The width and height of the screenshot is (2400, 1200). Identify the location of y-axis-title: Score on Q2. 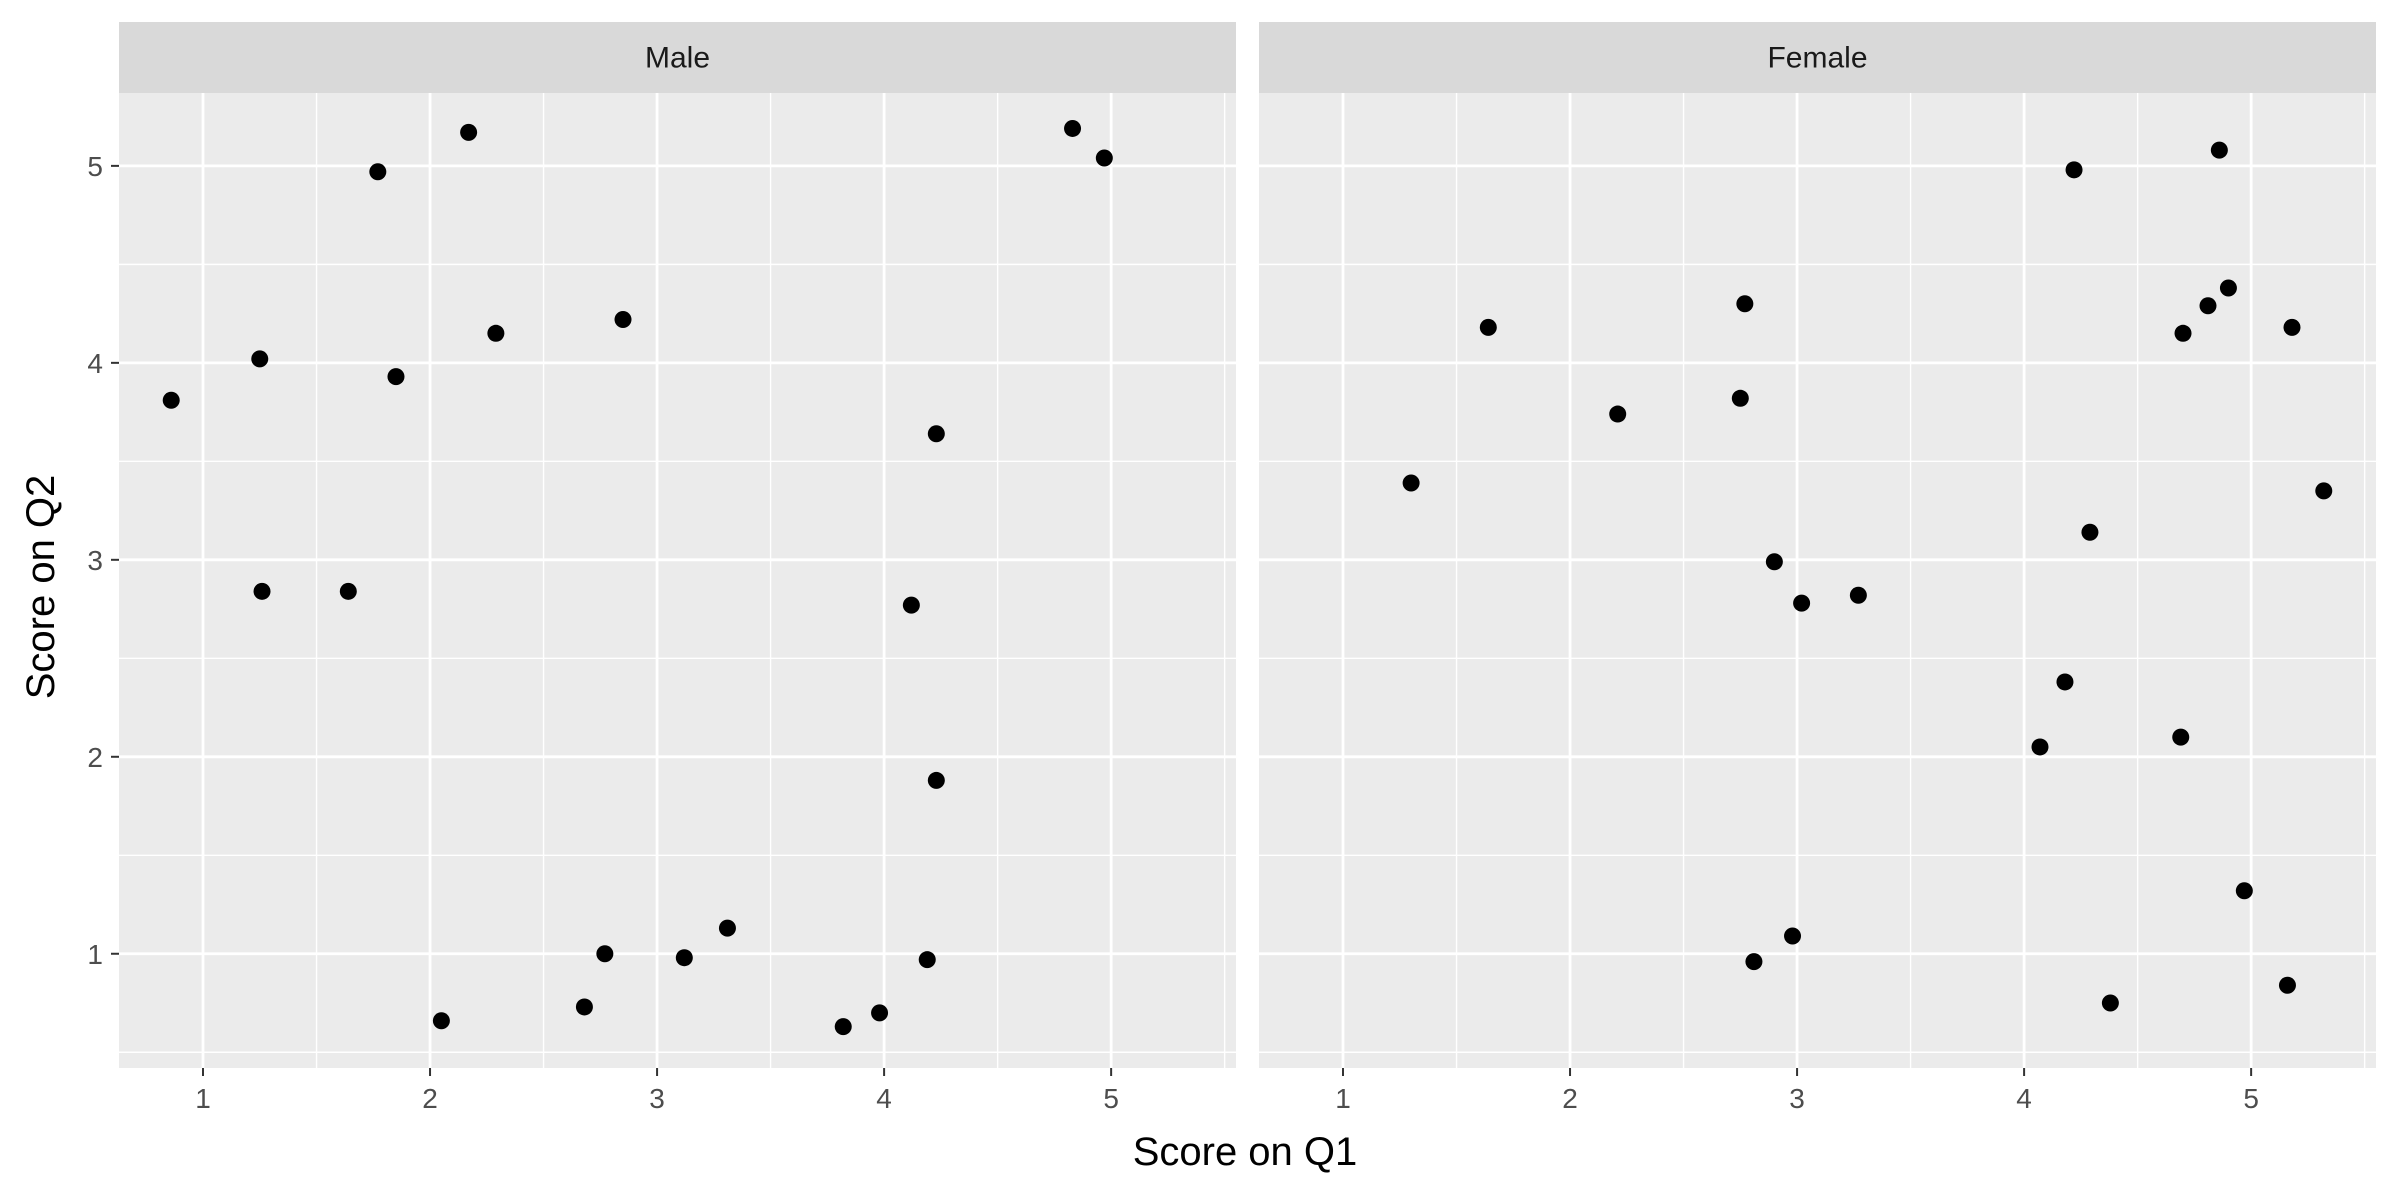
(41, 587).